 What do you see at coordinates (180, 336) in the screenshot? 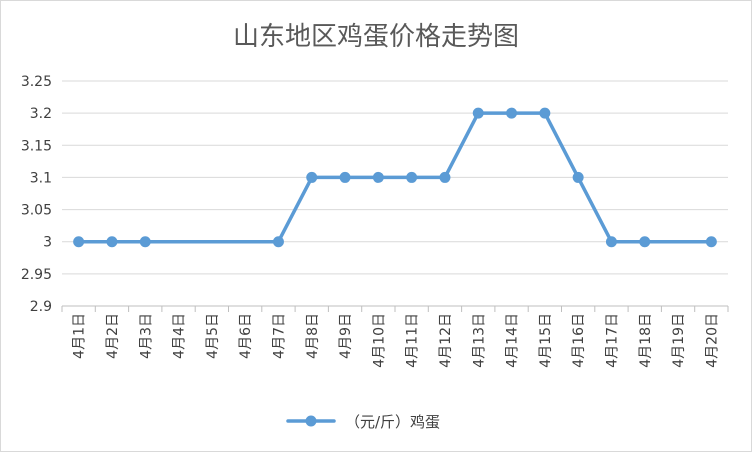
I see `x-tick-label: 4月4日` at bounding box center [180, 336].